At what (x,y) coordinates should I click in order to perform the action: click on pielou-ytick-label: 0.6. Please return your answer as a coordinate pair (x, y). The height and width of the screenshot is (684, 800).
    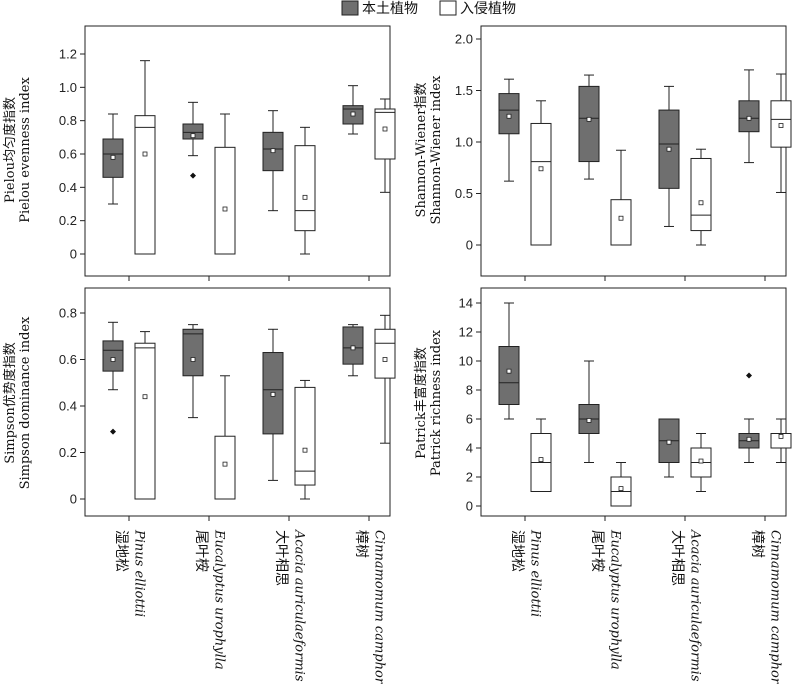
    Looking at the image, I should click on (68, 154).